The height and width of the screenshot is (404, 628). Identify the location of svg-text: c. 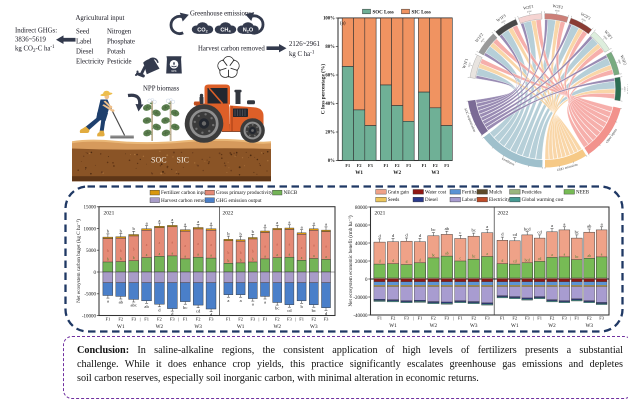
(460, 232).